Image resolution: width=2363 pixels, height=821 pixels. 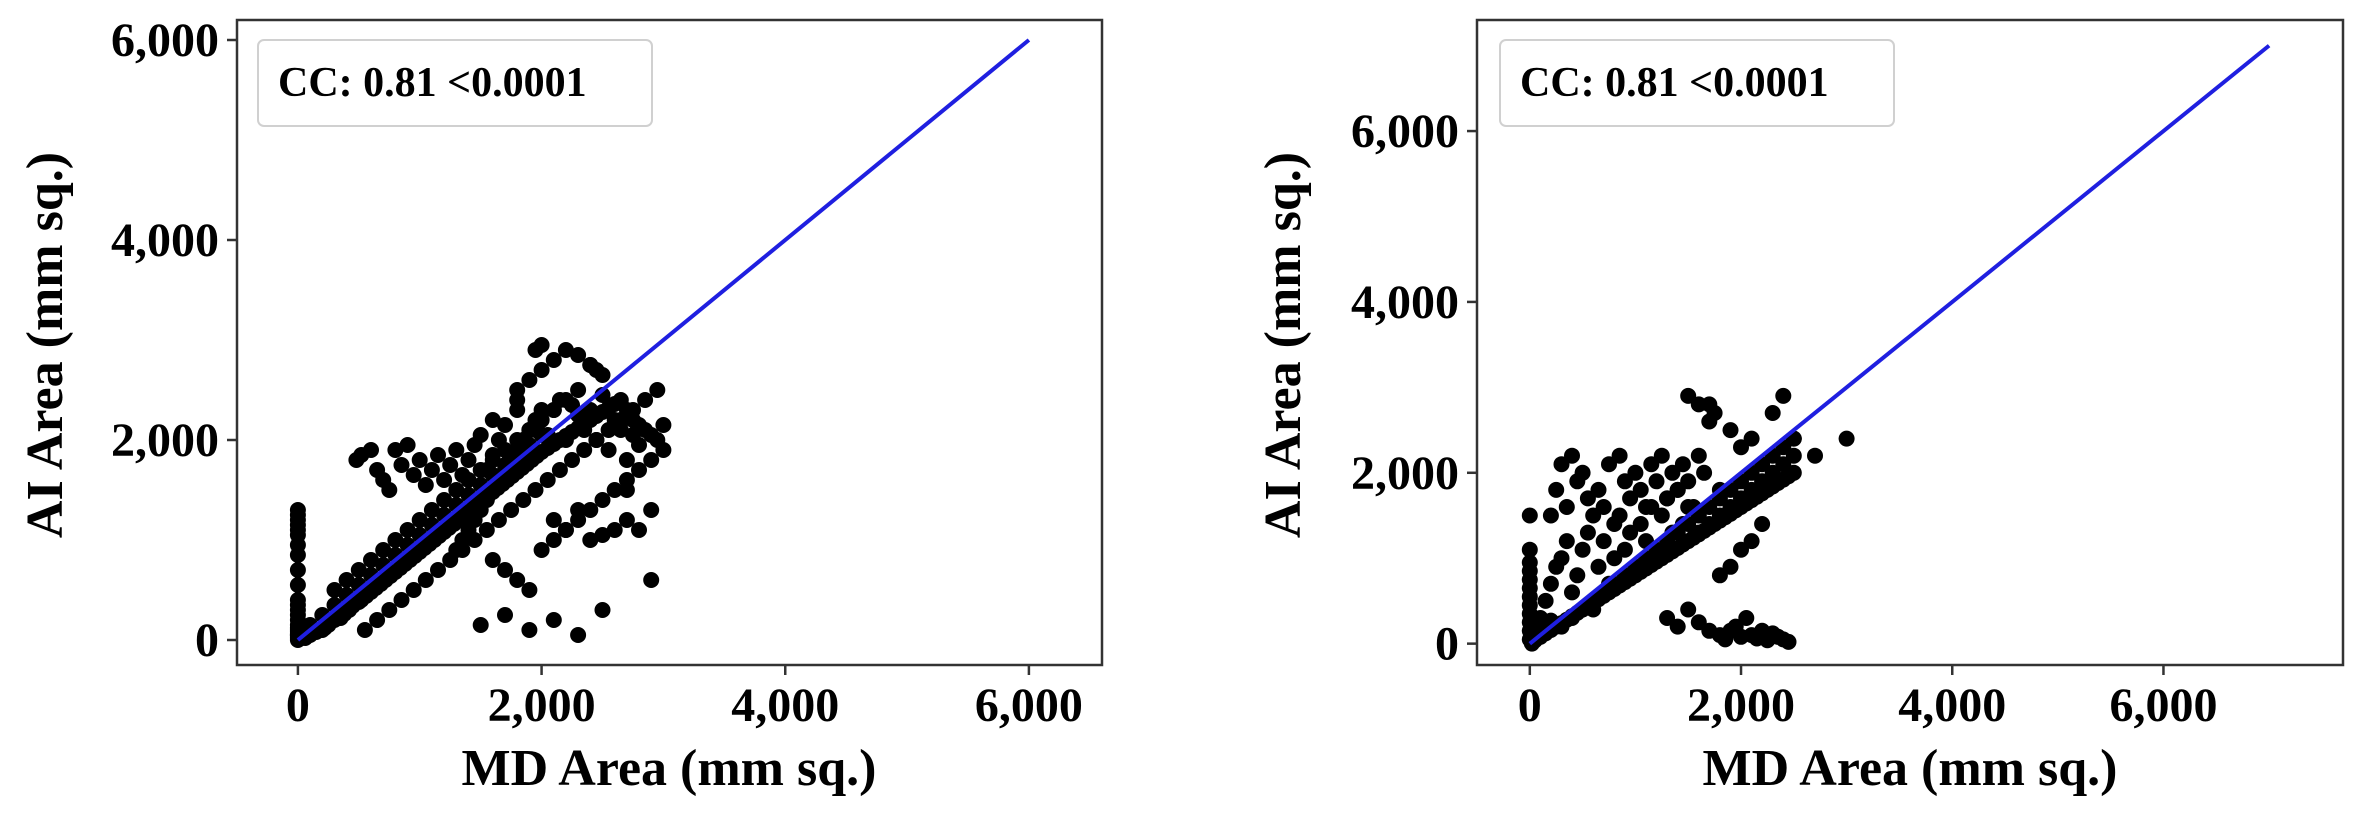 I want to click on scatter-points, so click(x=480, y=492).